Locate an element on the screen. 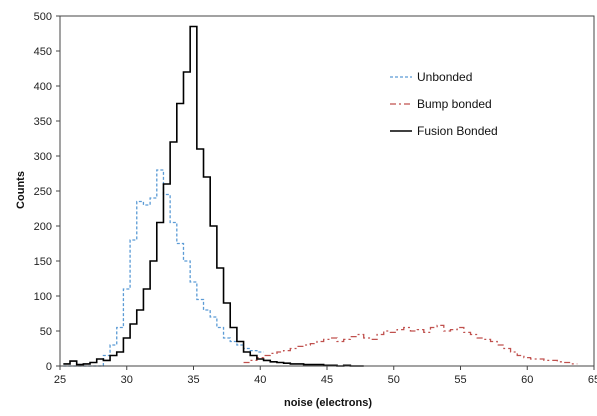 This screenshot has width=597, height=416. y-tick-label: 250 is located at coordinates (43, 192).